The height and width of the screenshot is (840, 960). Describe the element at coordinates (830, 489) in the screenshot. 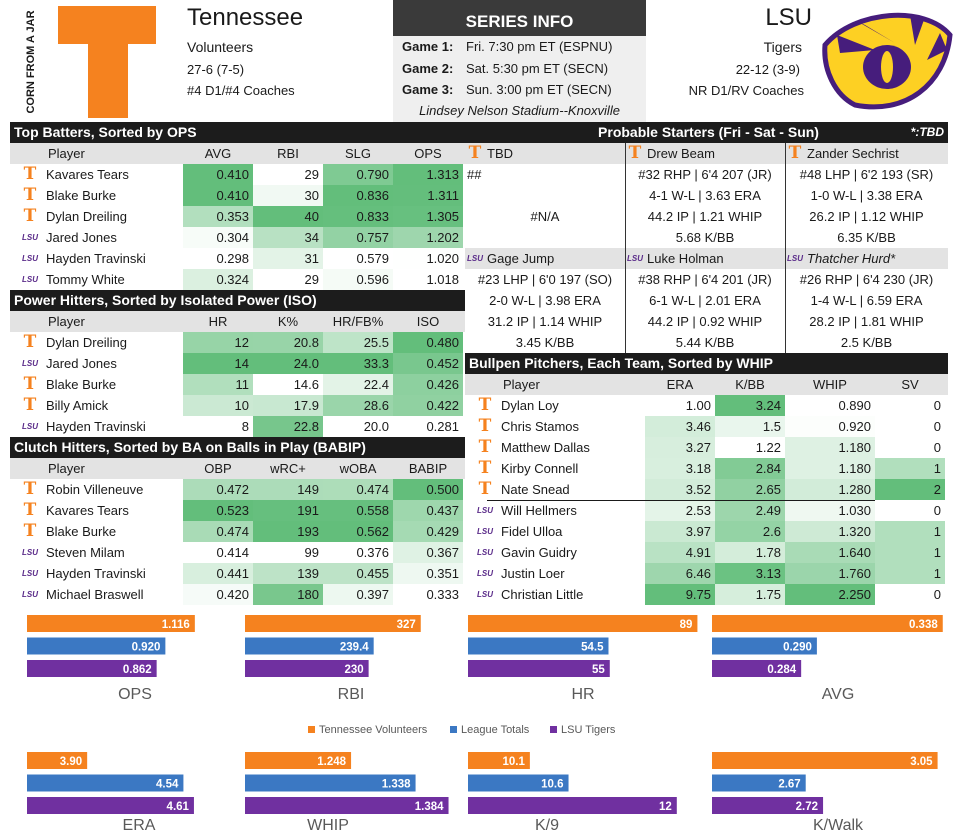

I see `stat-cell: 1.280` at that location.